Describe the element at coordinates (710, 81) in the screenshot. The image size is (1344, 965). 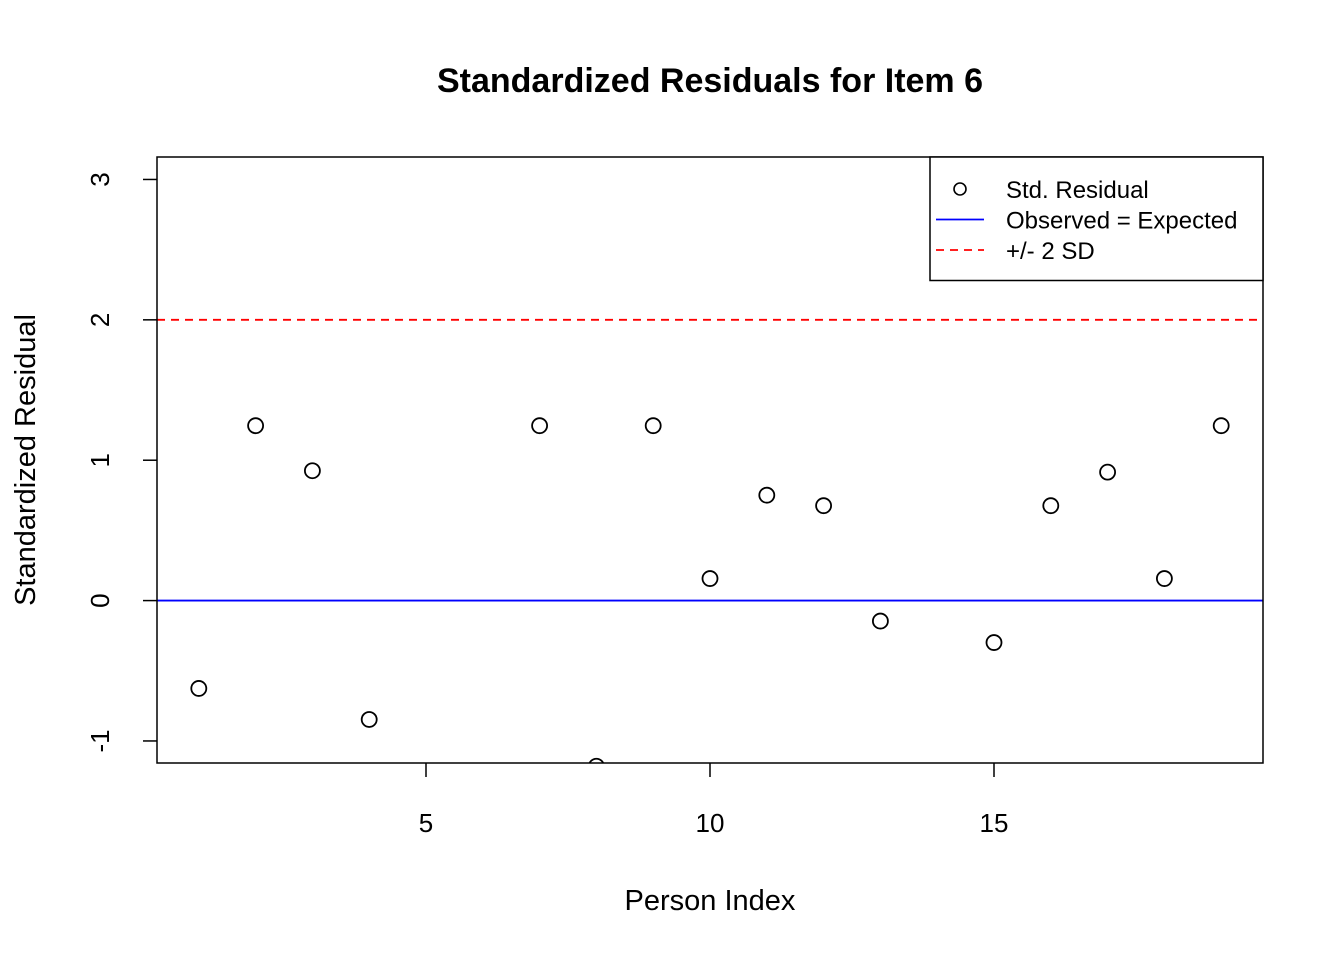
I see `chart-title: Standardized Residuals for Item 6` at that location.